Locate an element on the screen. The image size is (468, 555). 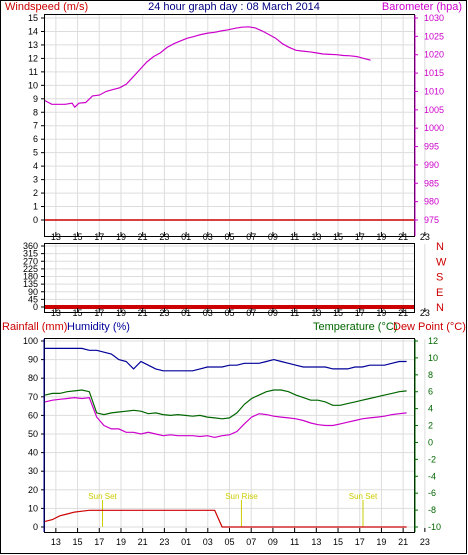
hum-x-tick-label: 03 is located at coordinates (208, 542).